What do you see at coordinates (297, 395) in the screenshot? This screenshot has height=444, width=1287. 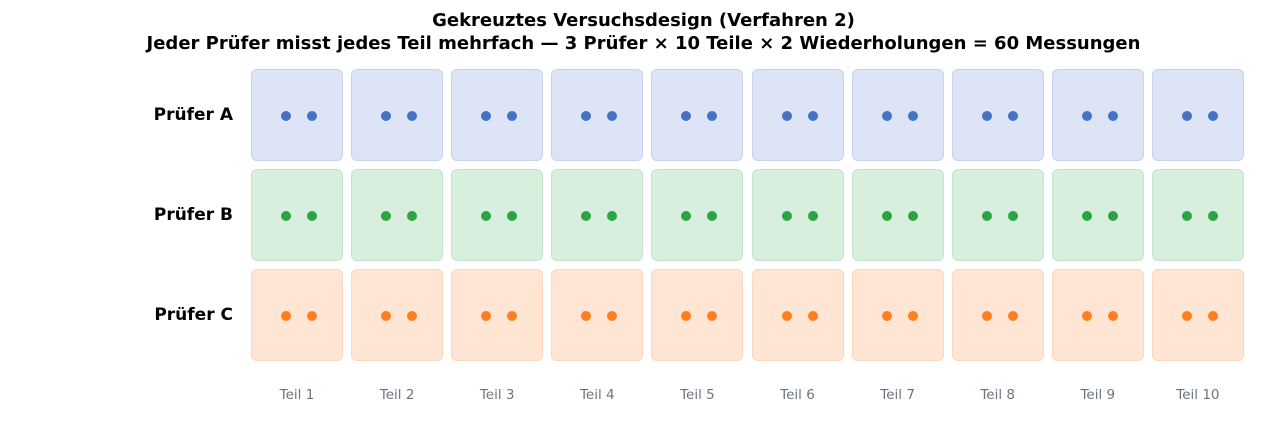 I see `part-label: Teil 1` at bounding box center [297, 395].